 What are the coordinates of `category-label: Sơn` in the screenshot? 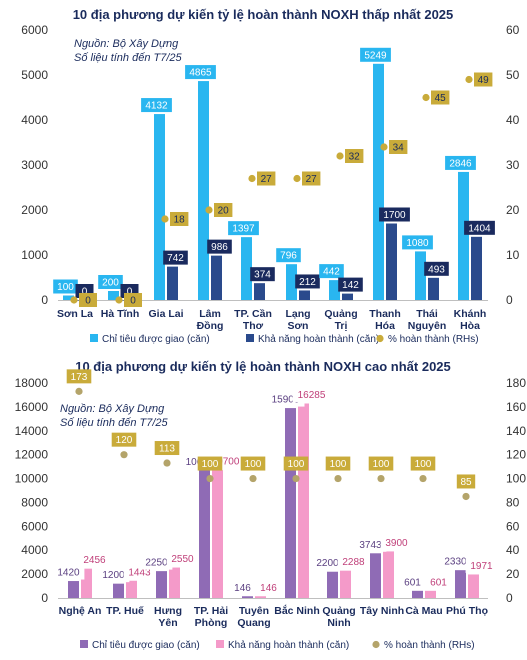 It's located at (298, 326).